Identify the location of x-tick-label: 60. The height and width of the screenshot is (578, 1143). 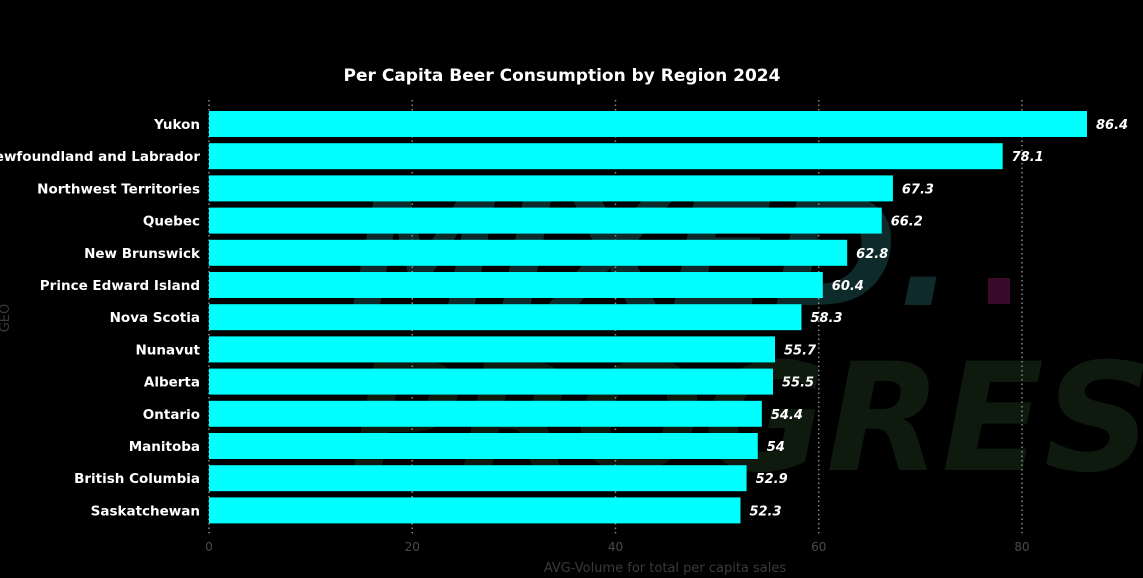
(818, 547).